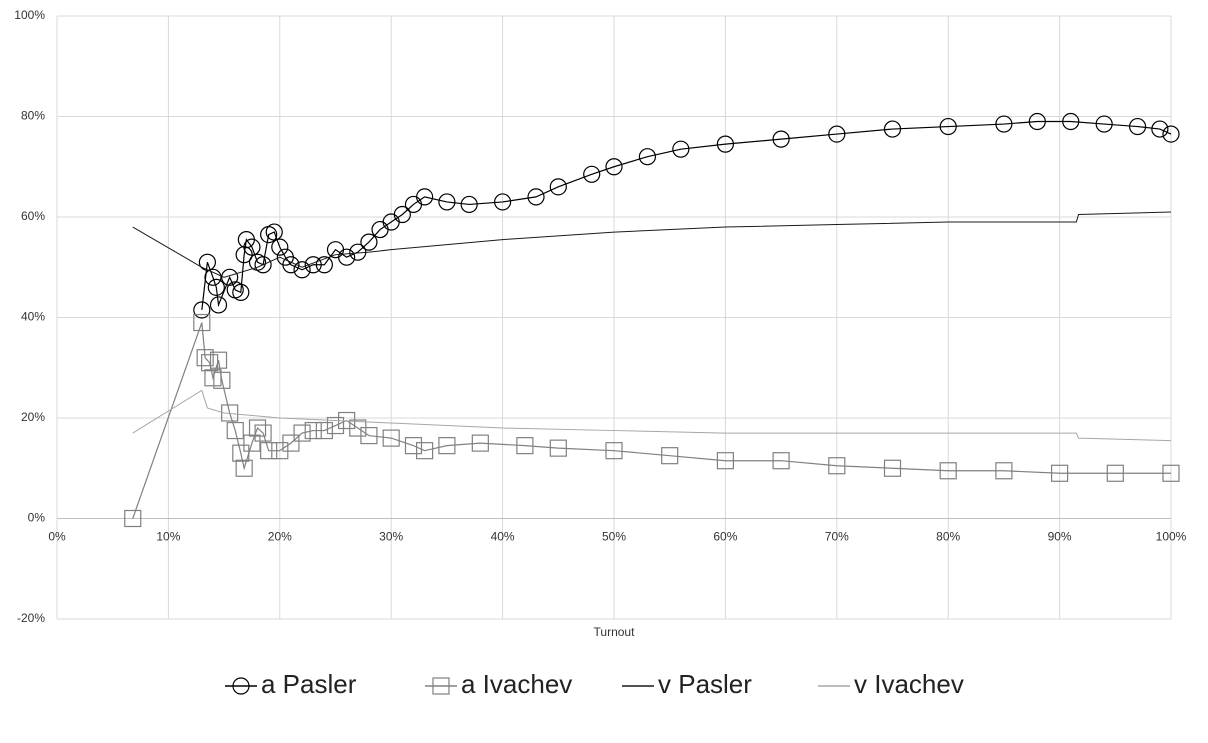  I want to click on y-tick-label: 40%, so click(33, 317).